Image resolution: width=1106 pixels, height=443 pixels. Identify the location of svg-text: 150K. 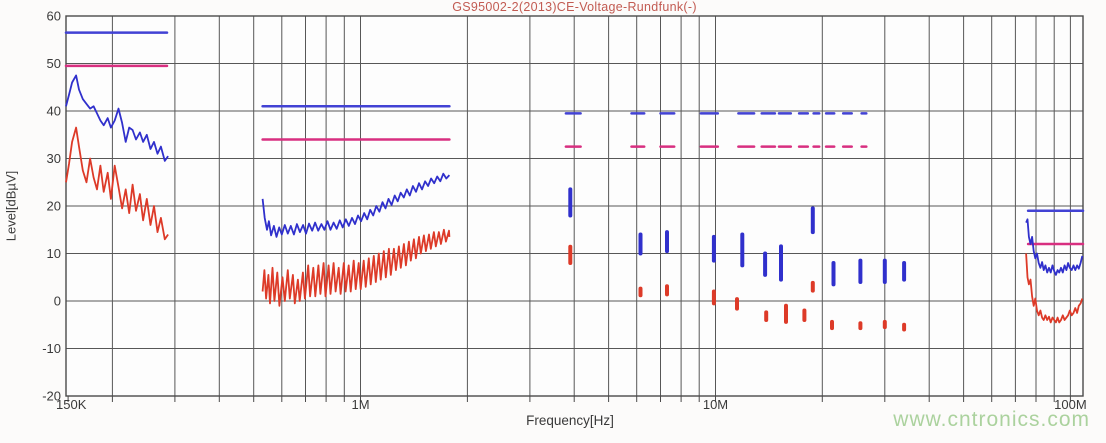
(71, 404).